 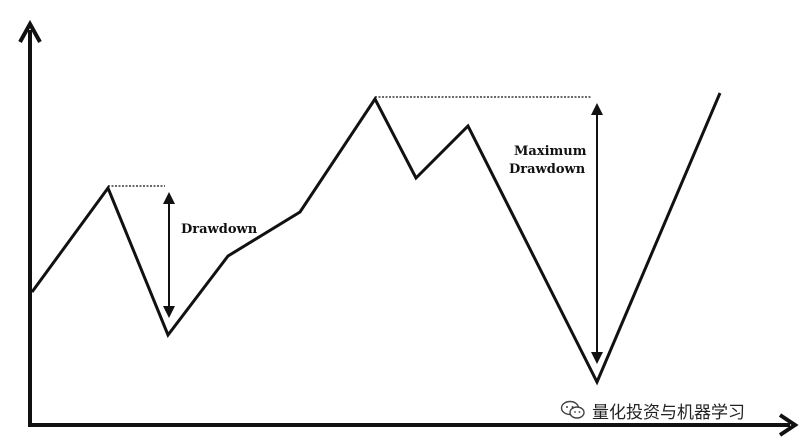 What do you see at coordinates (788, 425) in the screenshot?
I see `x-axis-arrowhead` at bounding box center [788, 425].